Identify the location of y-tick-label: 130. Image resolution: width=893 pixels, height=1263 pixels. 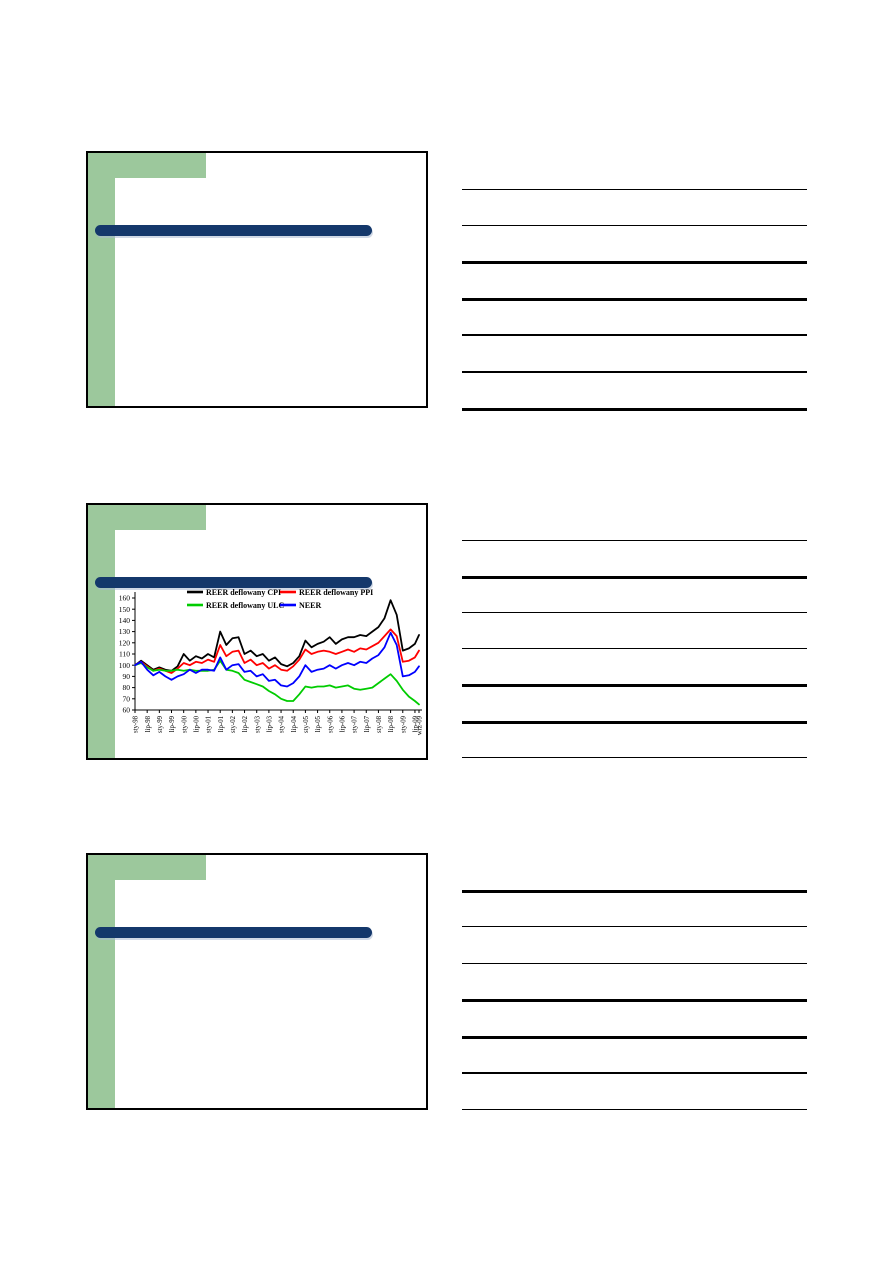
(125, 631).